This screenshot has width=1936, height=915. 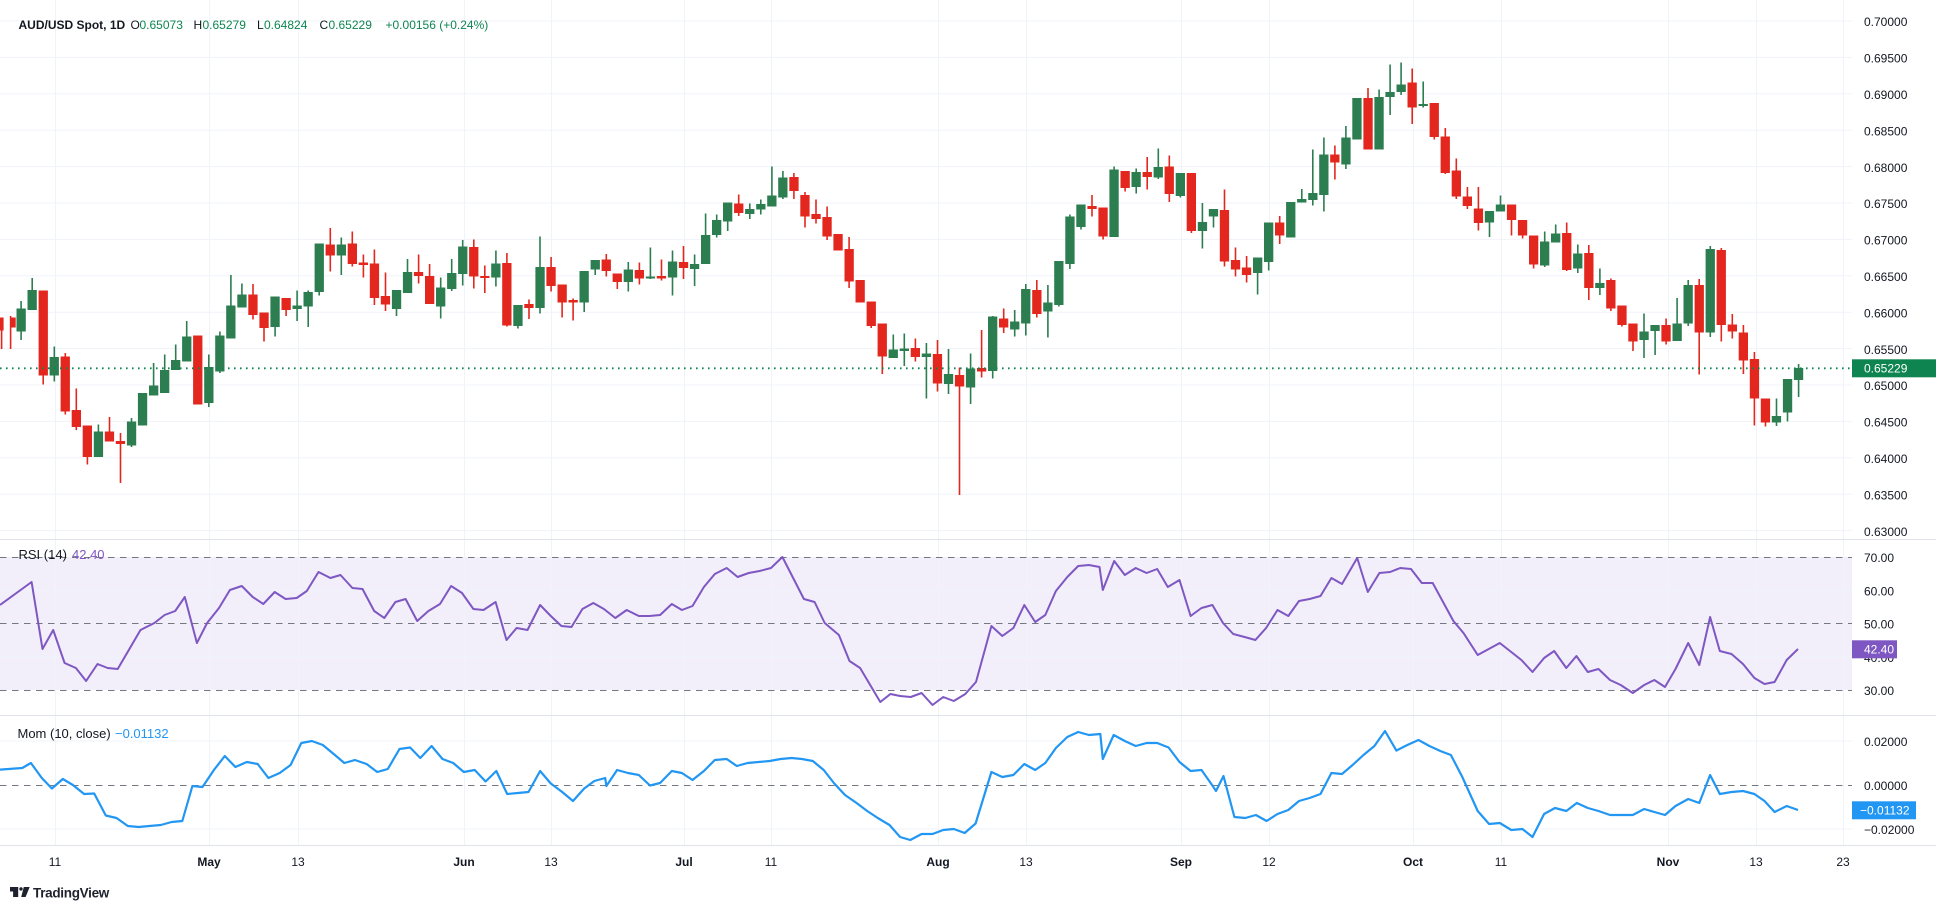 I want to click on svg-text:RSI (14)42.40: RSI (14) 42.40, so click(x=62, y=554).